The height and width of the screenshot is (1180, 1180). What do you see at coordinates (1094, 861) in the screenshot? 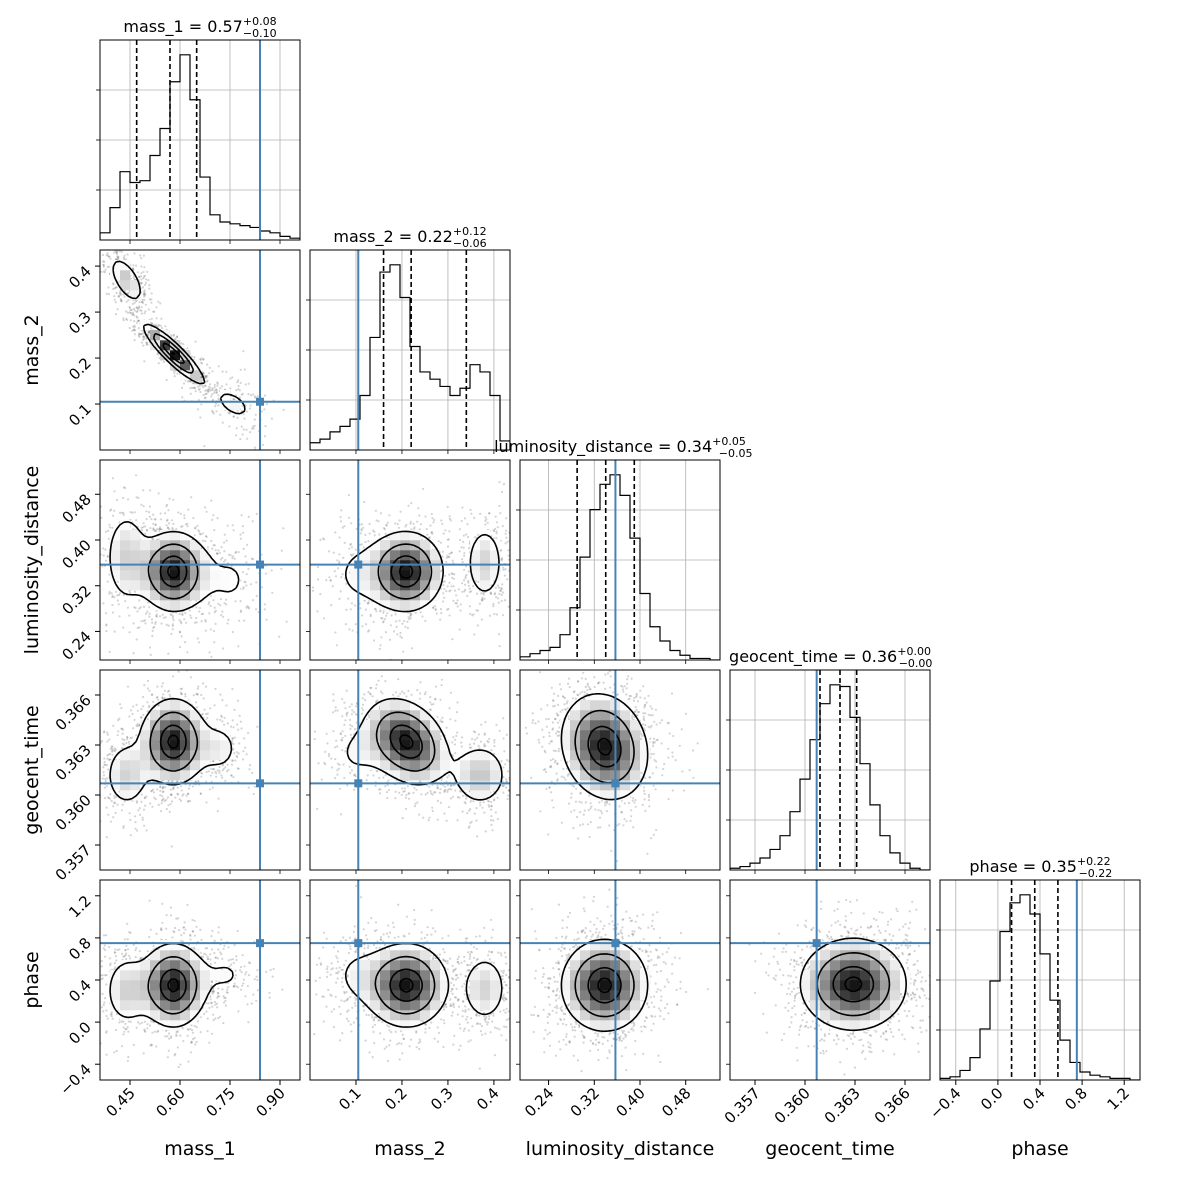
I see `title-plus: +0.22` at bounding box center [1094, 861].